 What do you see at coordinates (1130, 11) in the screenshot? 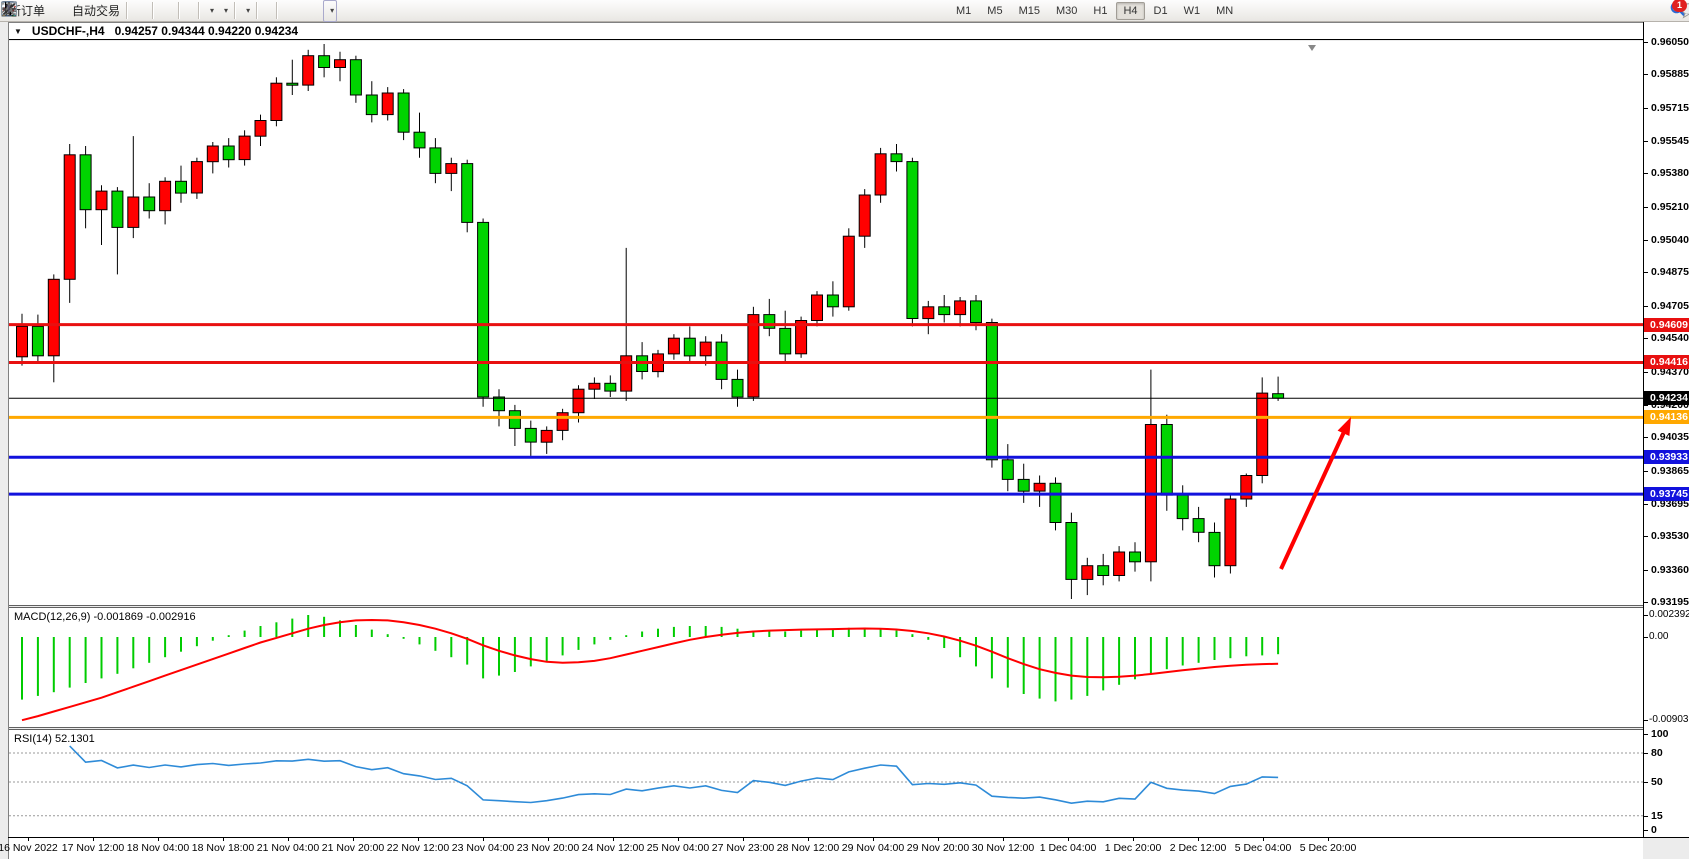
I see `timeframe-button-h4: H4` at bounding box center [1130, 11].